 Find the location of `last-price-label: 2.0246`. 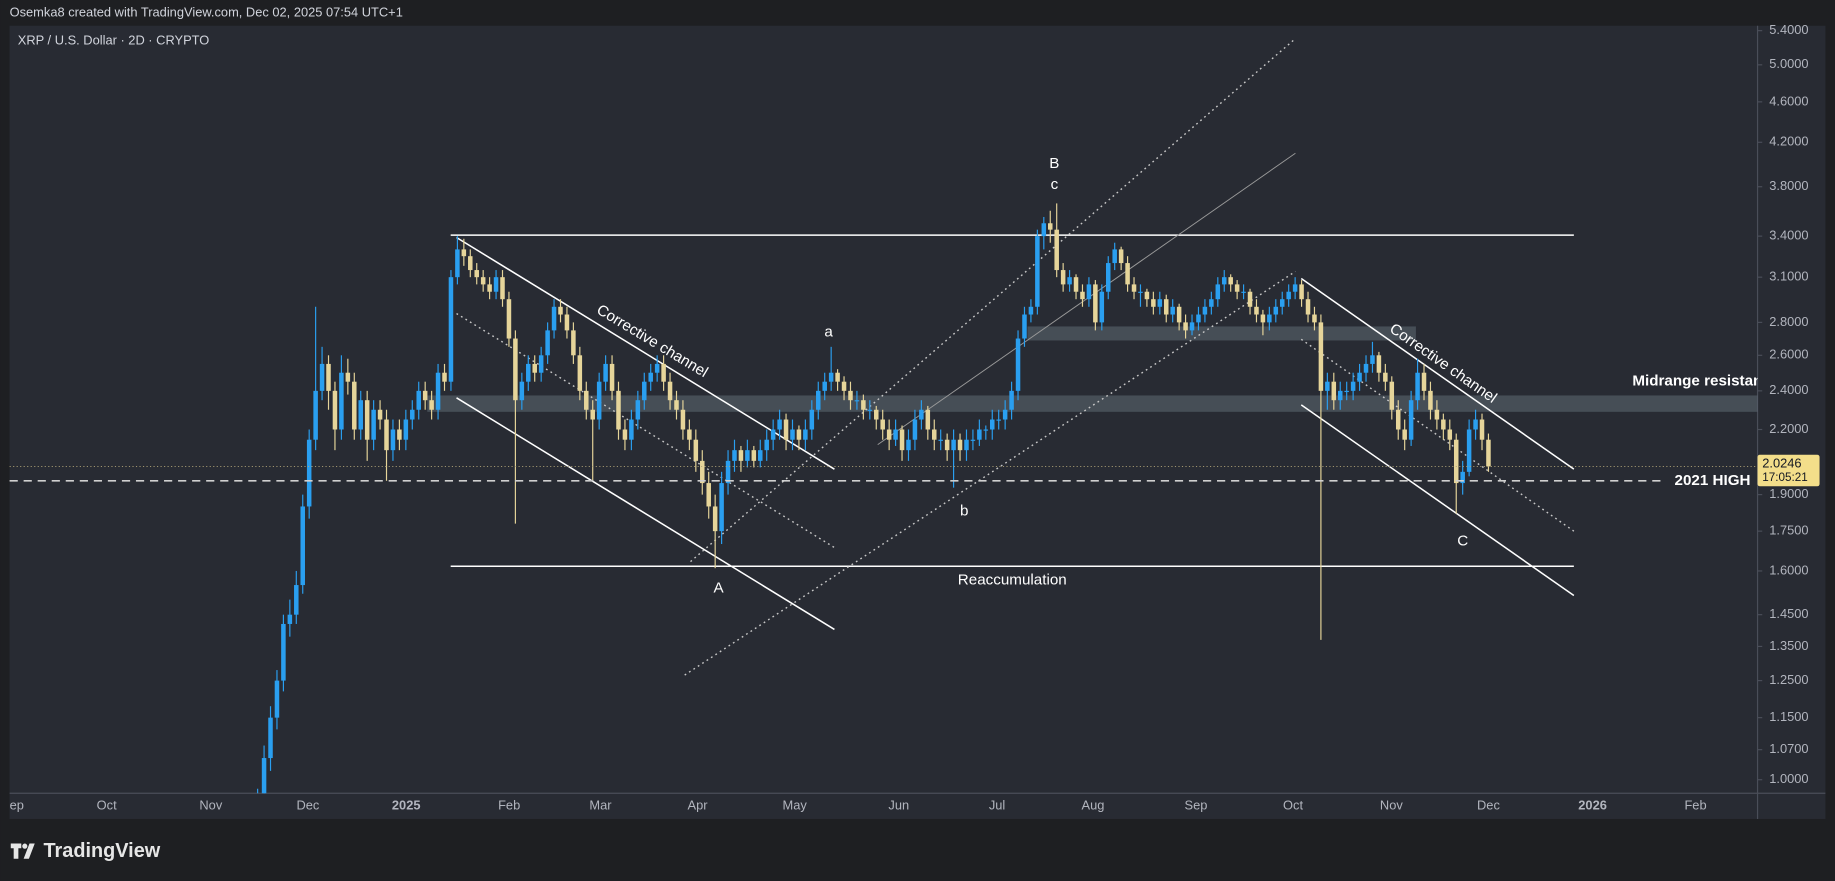

last-price-label: 2.0246 is located at coordinates (1781, 462).